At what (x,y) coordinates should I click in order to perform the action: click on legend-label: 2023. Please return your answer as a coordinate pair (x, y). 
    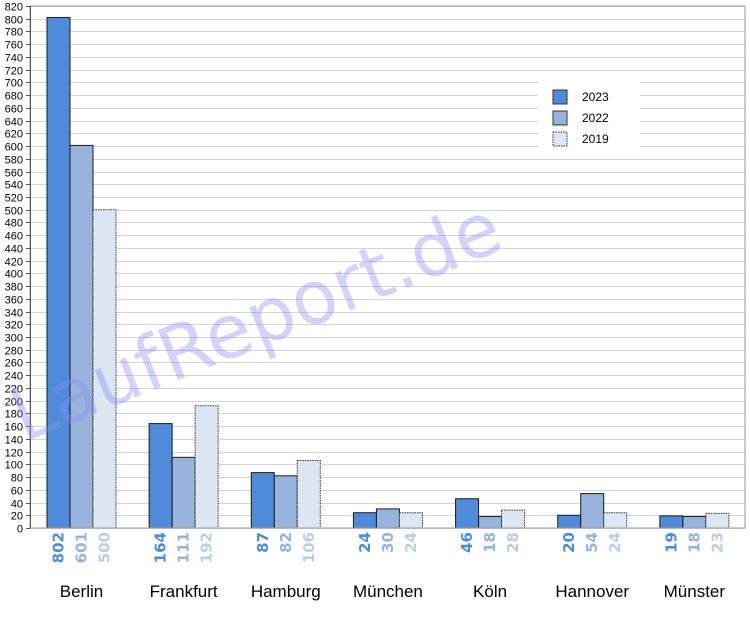
    Looking at the image, I should click on (595, 97).